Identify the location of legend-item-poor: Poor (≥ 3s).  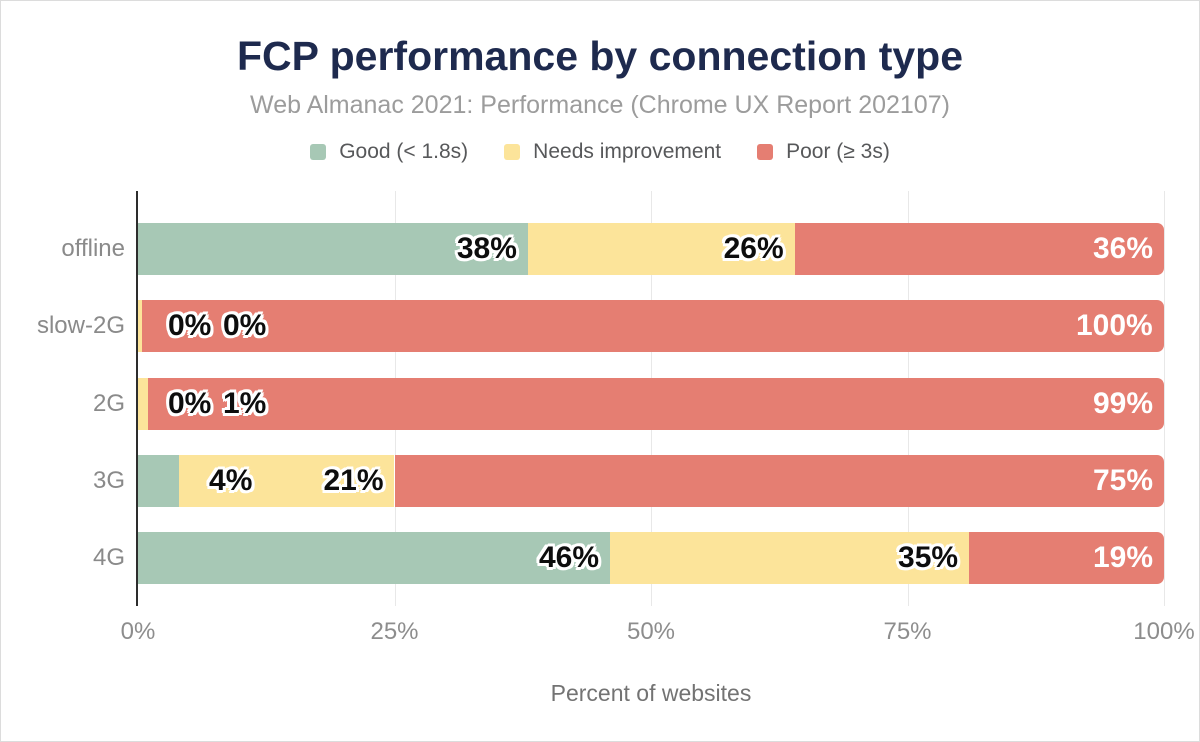
(823, 152).